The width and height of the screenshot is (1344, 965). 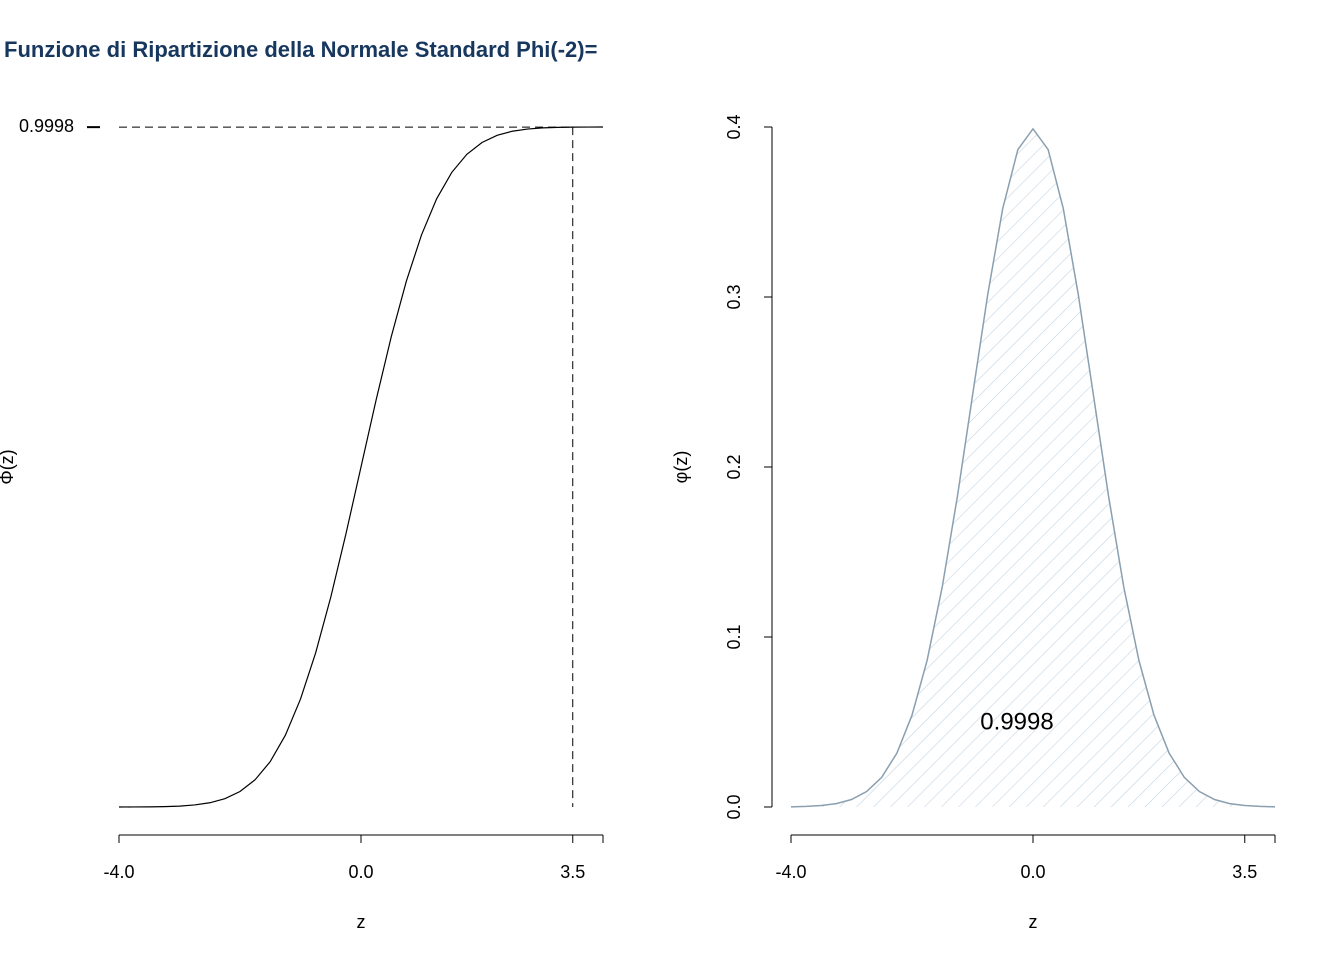 I want to click on y-tick-label: 0.0, so click(x=734, y=806).